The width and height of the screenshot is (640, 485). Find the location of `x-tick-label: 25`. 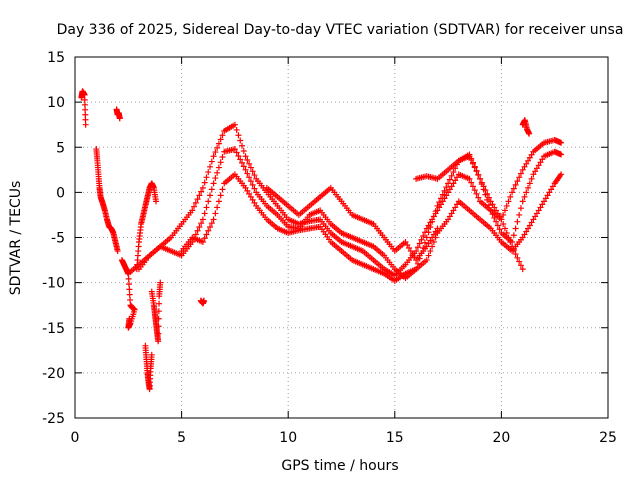

x-tick-label: 25 is located at coordinates (608, 438).